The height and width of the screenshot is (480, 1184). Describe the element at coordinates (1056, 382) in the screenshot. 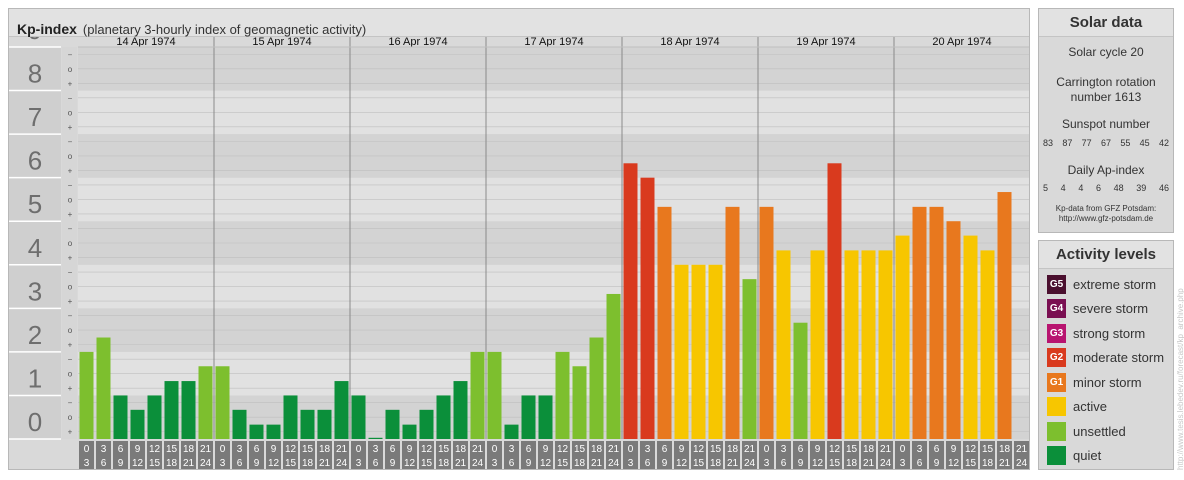

I see `activity-level-swatch: G1` at that location.